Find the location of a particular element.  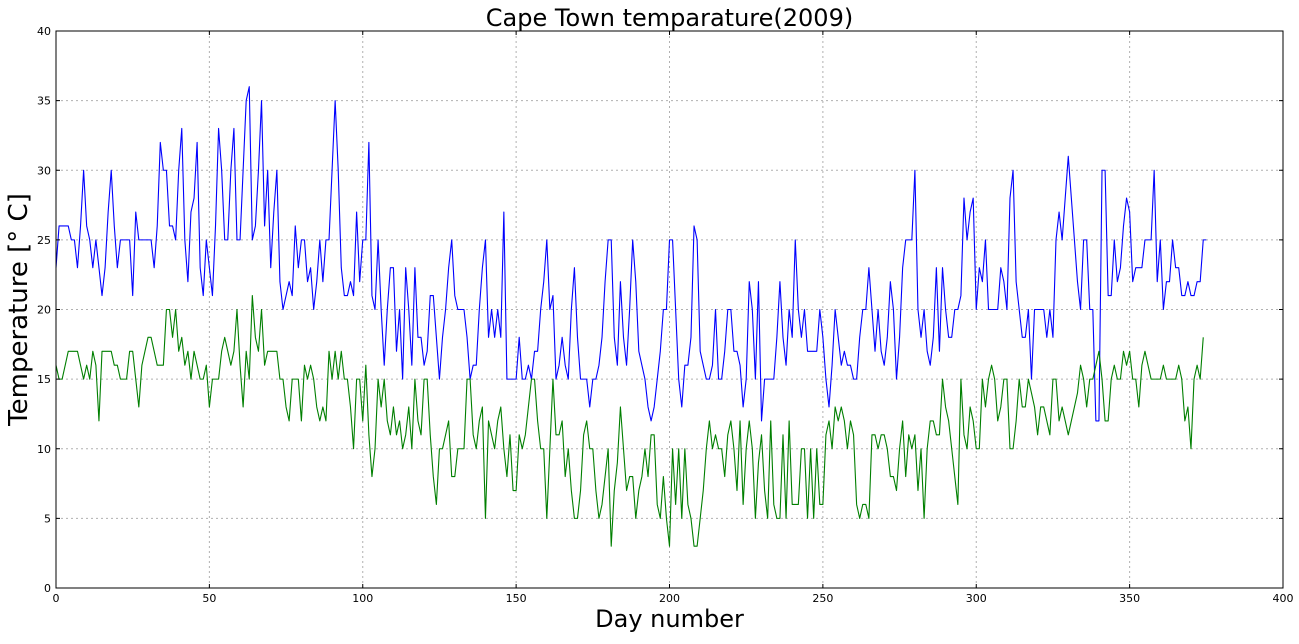

y-tick-label: 10 is located at coordinates (44, 449).